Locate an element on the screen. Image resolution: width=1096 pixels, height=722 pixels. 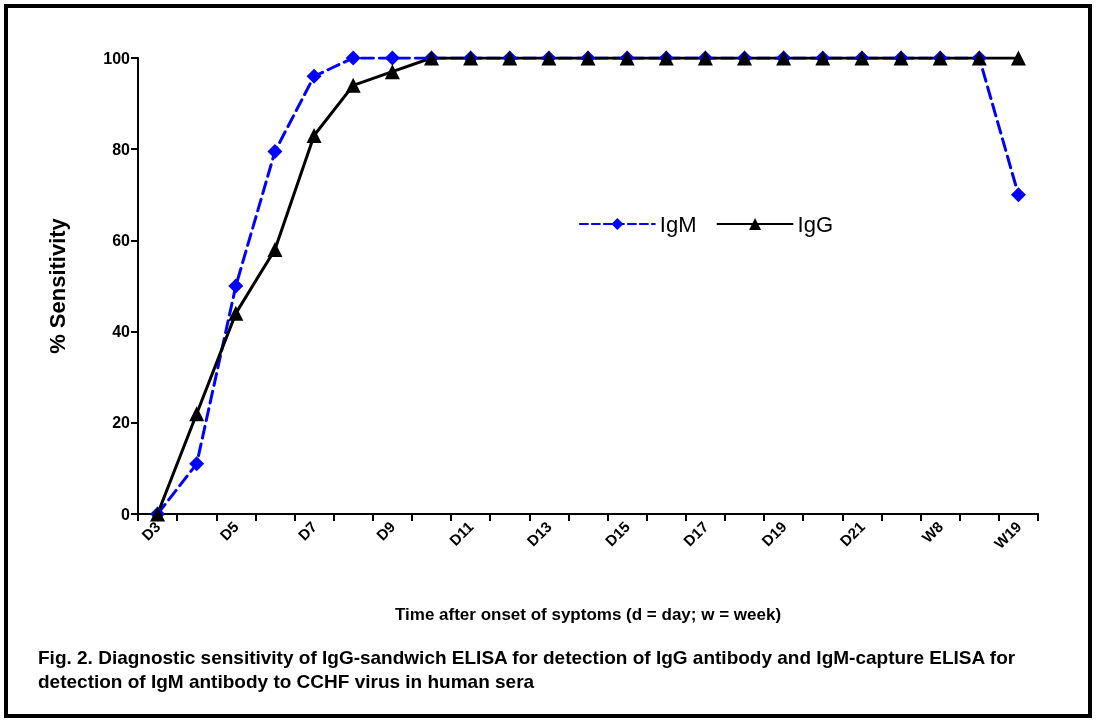
x-tick-label: D21 is located at coordinates (852, 533).